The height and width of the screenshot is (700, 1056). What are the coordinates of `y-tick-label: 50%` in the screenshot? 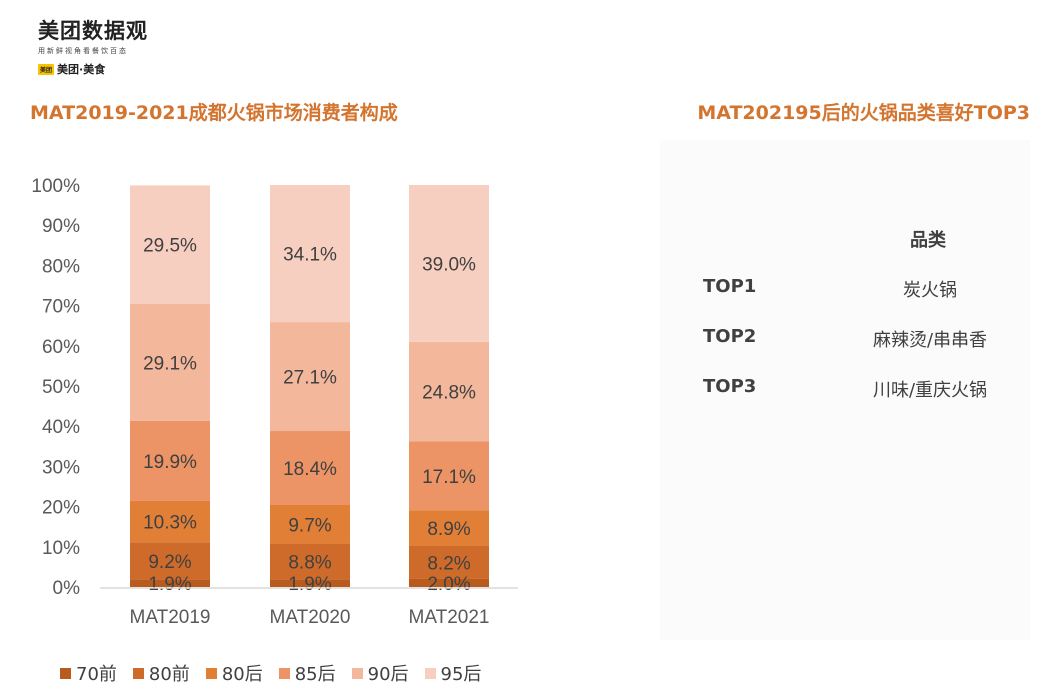 It's located at (61, 387).